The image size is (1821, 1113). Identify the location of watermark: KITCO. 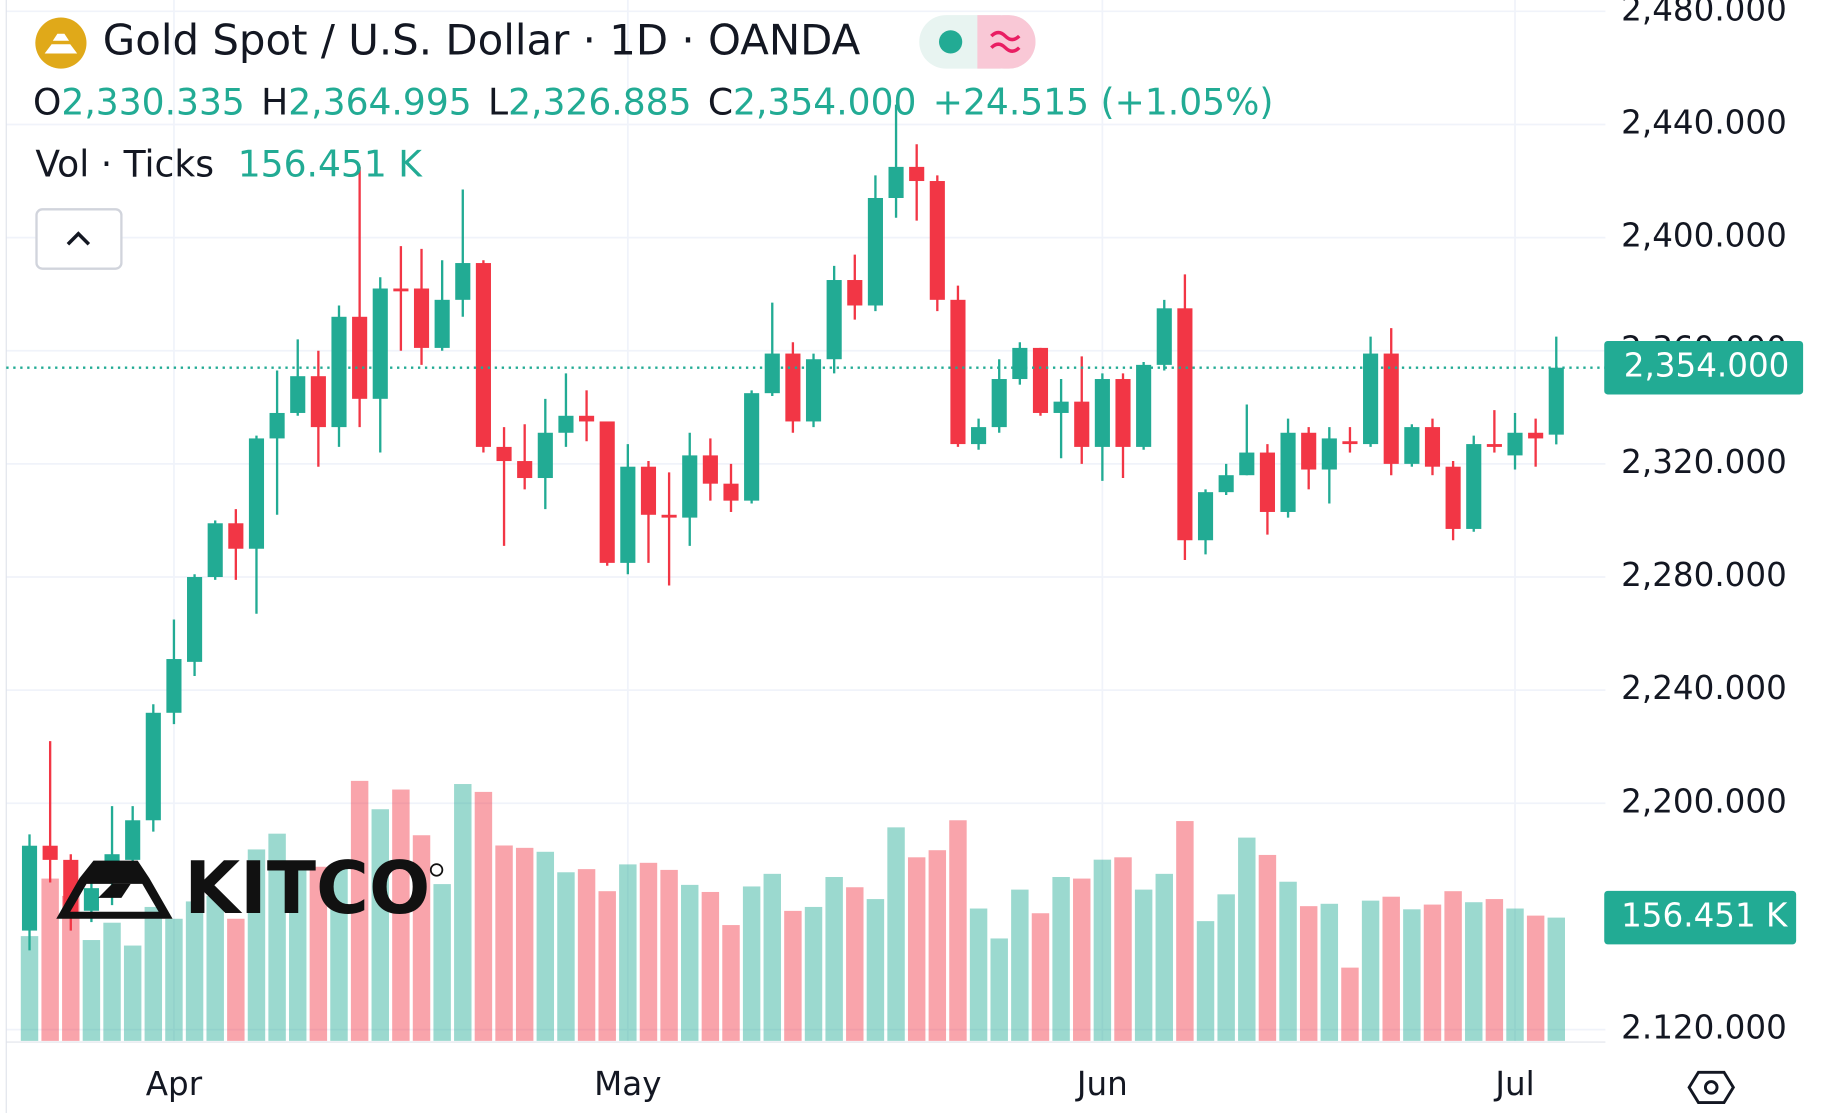
(250, 889).